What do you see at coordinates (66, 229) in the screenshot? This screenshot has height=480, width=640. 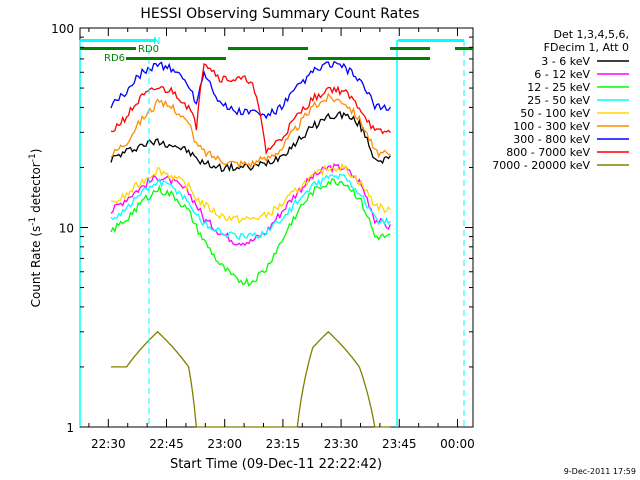 I see `y-tick-label-1: 10` at bounding box center [66, 229].